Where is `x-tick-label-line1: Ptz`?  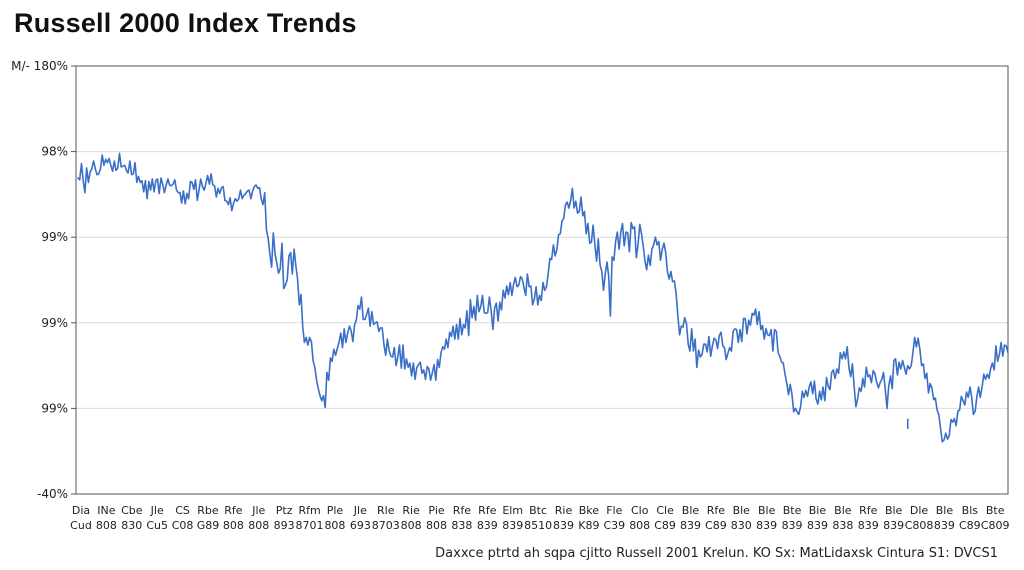 x-tick-label-line1: Ptz is located at coordinates (284, 510).